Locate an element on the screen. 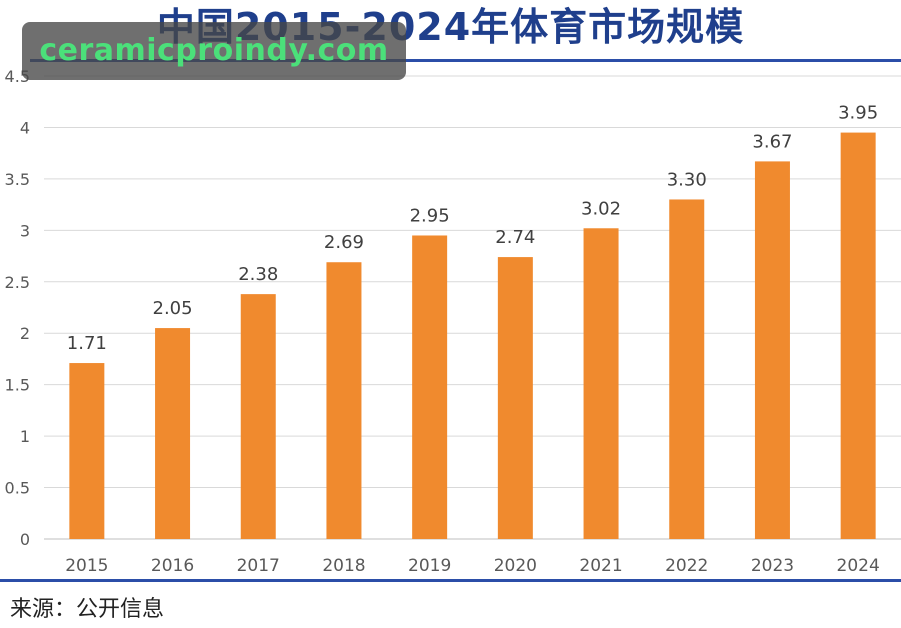 The image size is (901, 628). x-tick-label: 2017 is located at coordinates (258, 566).